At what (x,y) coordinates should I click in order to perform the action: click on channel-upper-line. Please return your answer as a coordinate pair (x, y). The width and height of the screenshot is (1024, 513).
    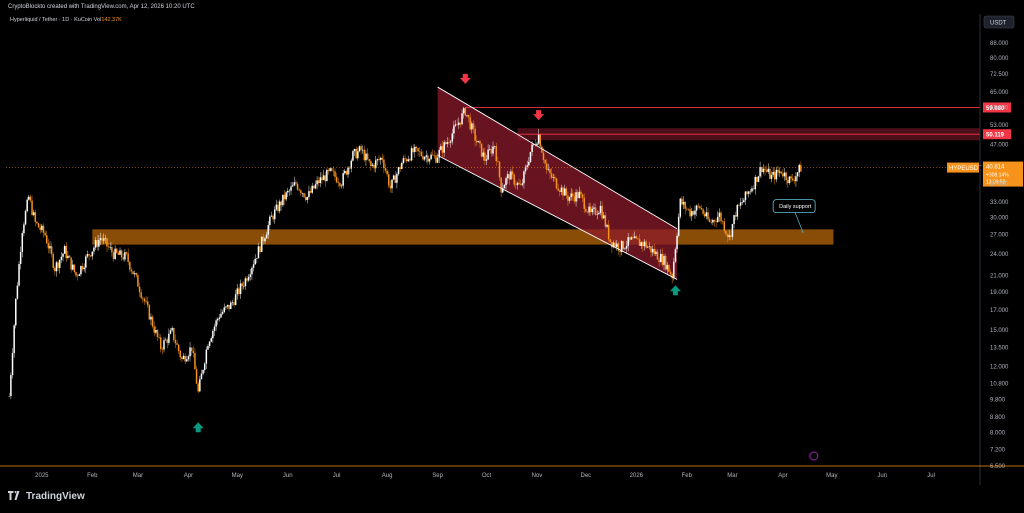
    Looking at the image, I should click on (557, 158).